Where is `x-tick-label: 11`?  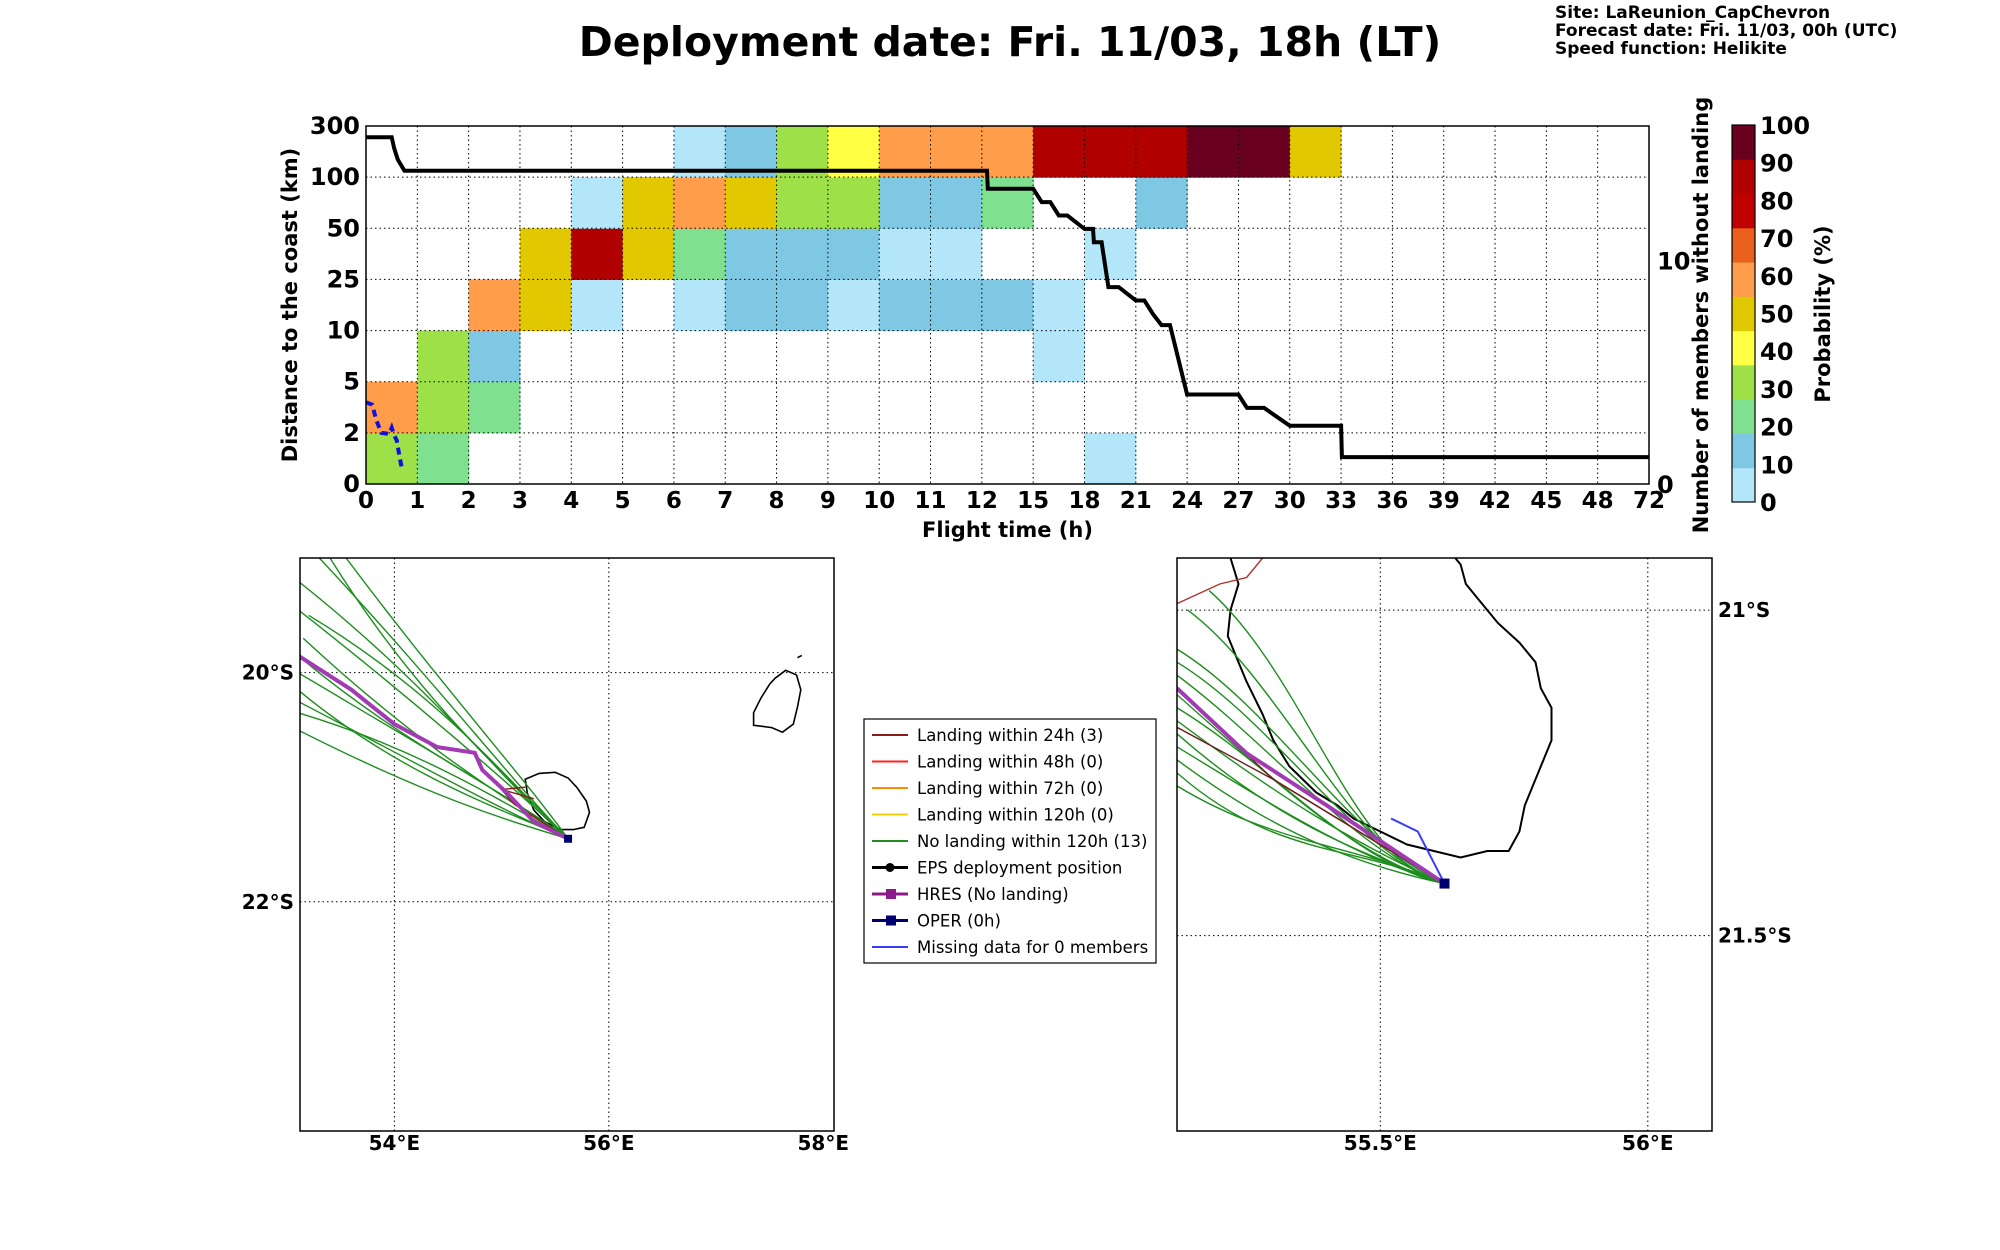 x-tick-label: 11 is located at coordinates (931, 501).